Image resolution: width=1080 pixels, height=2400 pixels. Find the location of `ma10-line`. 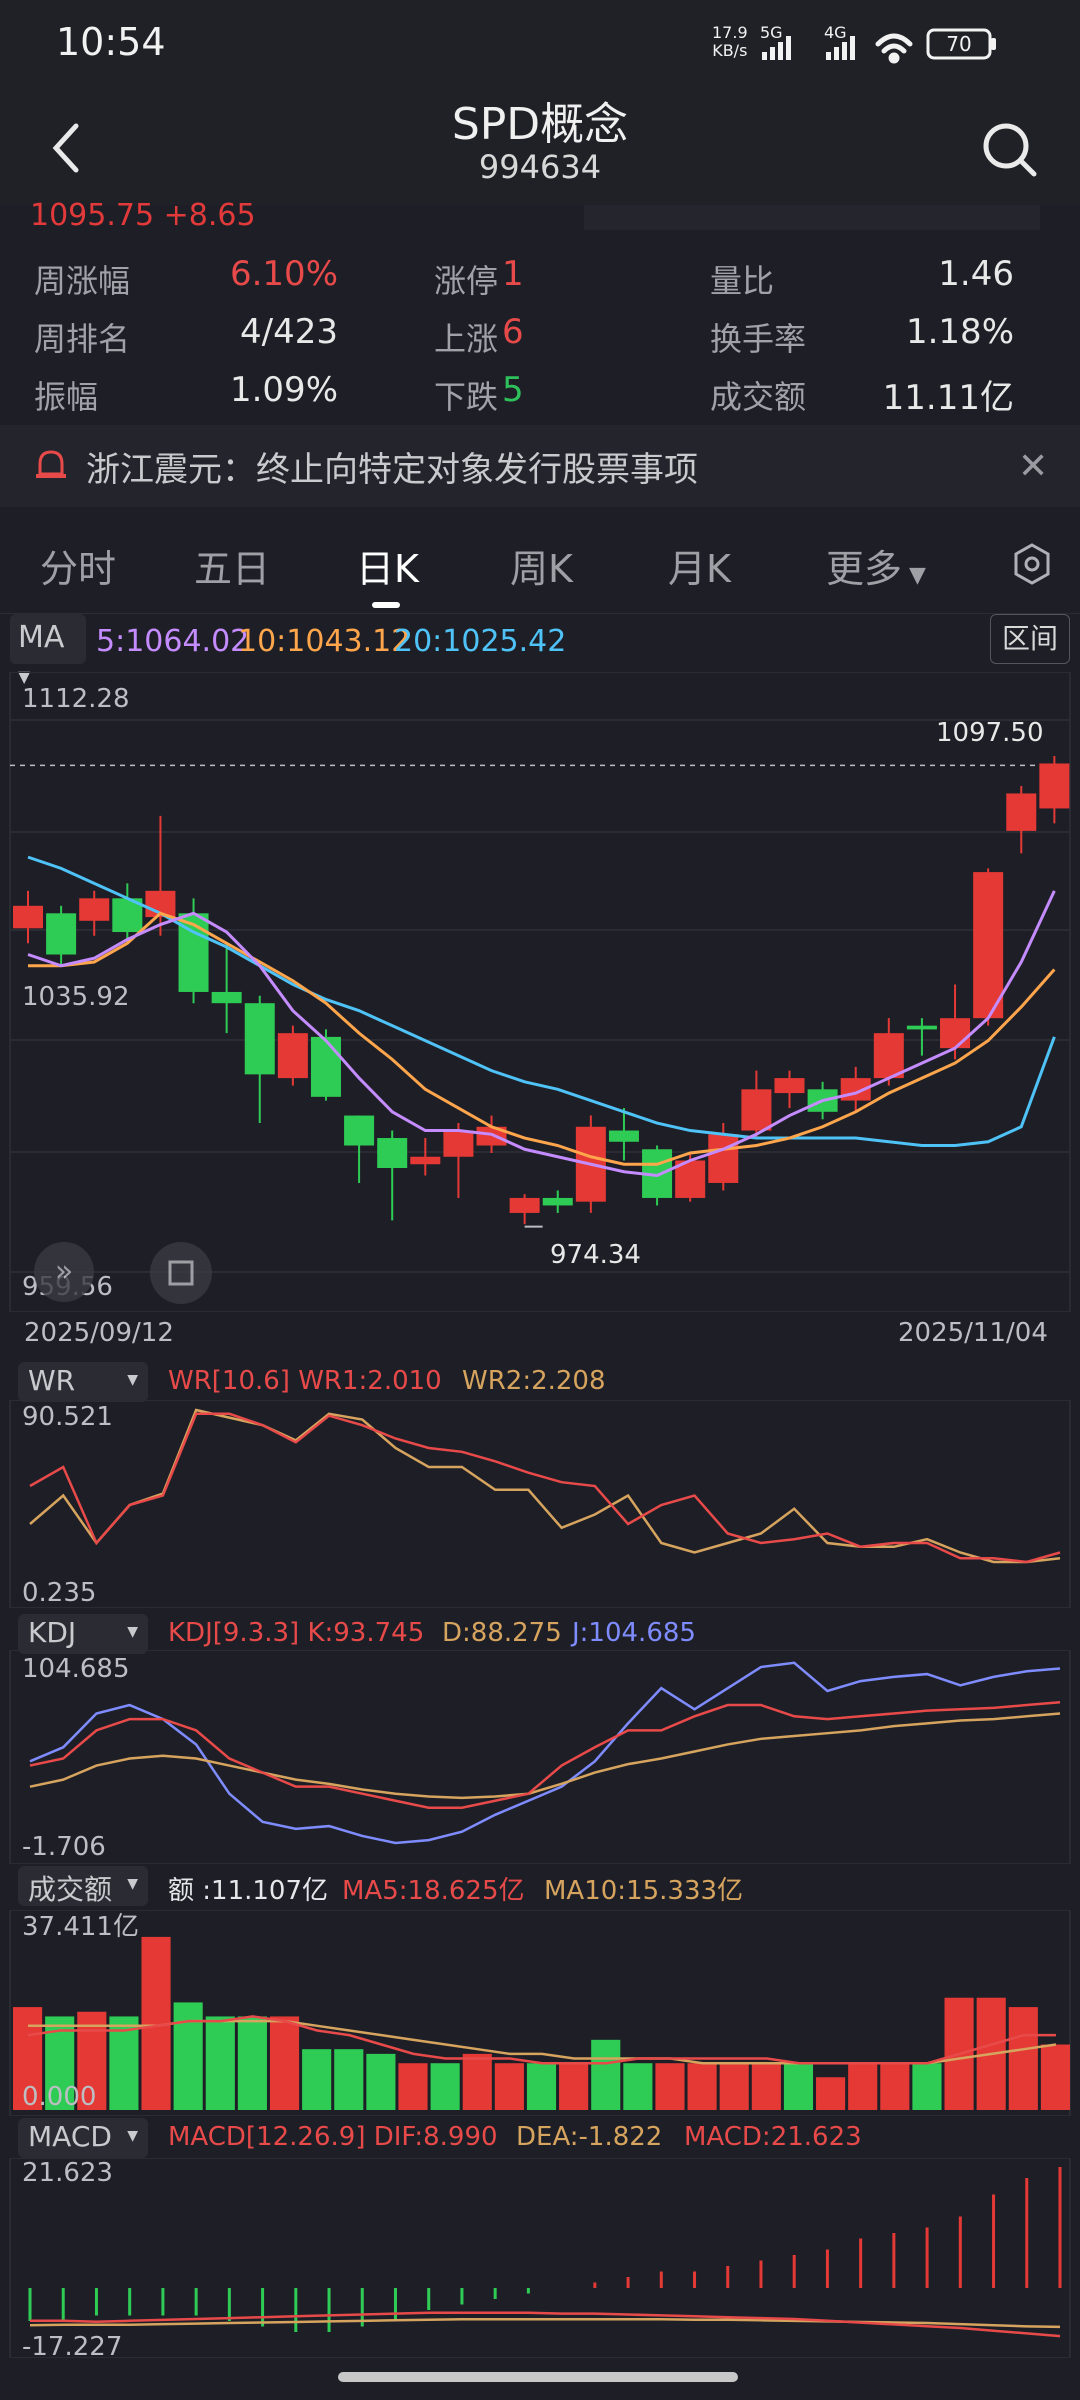

ma10-line is located at coordinates (542, 1038).